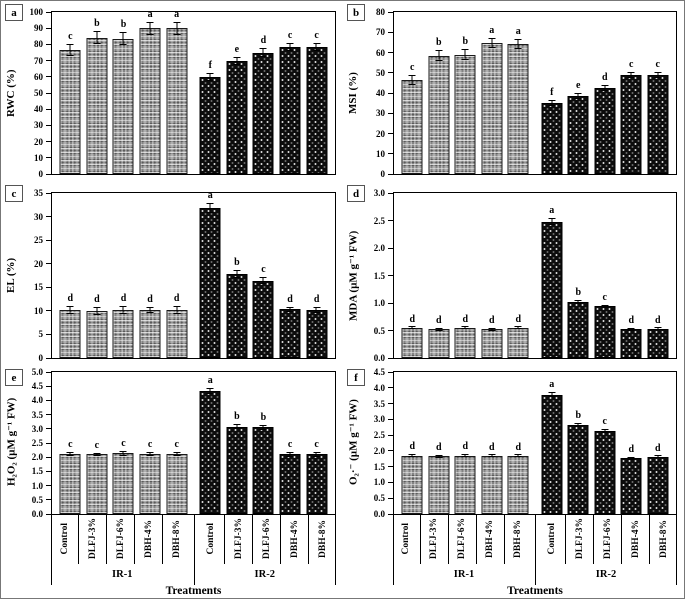 Image resolution: width=685 pixels, height=599 pixels. What do you see at coordinates (183, 93) in the screenshot?
I see `plot-area-a: 0 10 20 30 40 50 60 70 80 90 100 c b b a a f e d c c` at bounding box center [183, 93].